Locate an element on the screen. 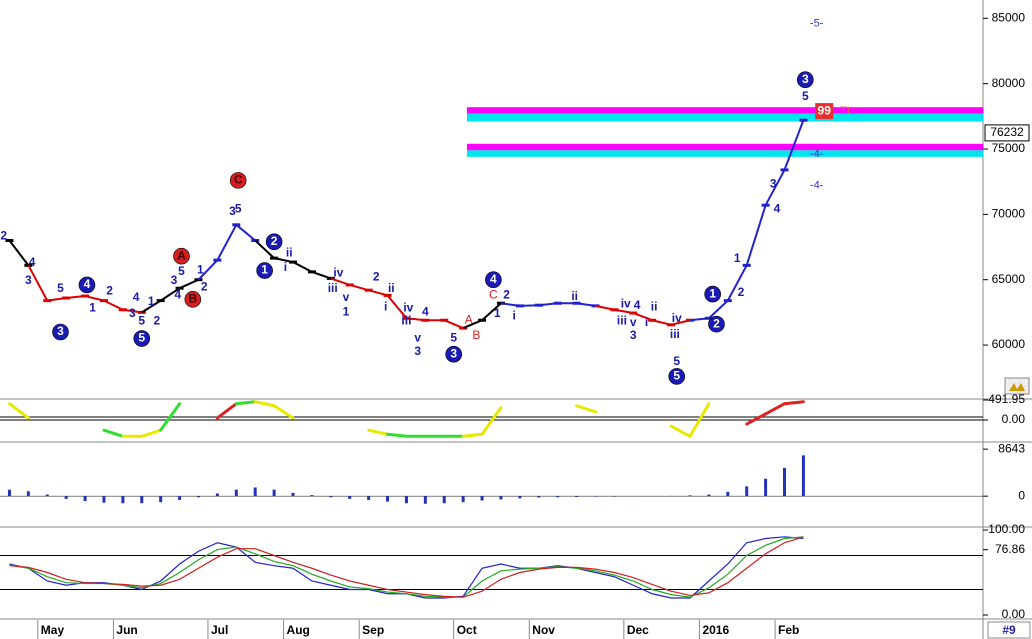  x-tick-label: Oct is located at coordinates (467, 630).